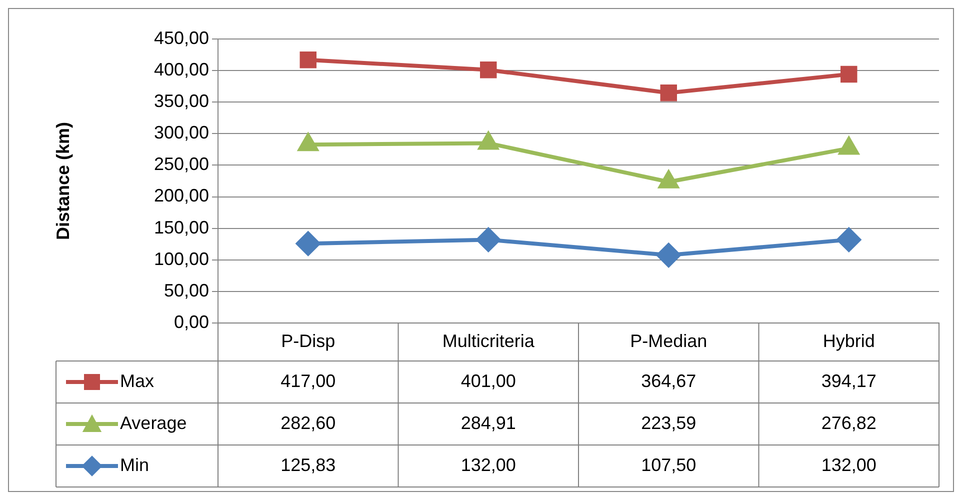 This screenshot has width=960, height=497. What do you see at coordinates (137, 380) in the screenshot?
I see `legend-label: Max` at bounding box center [137, 380].